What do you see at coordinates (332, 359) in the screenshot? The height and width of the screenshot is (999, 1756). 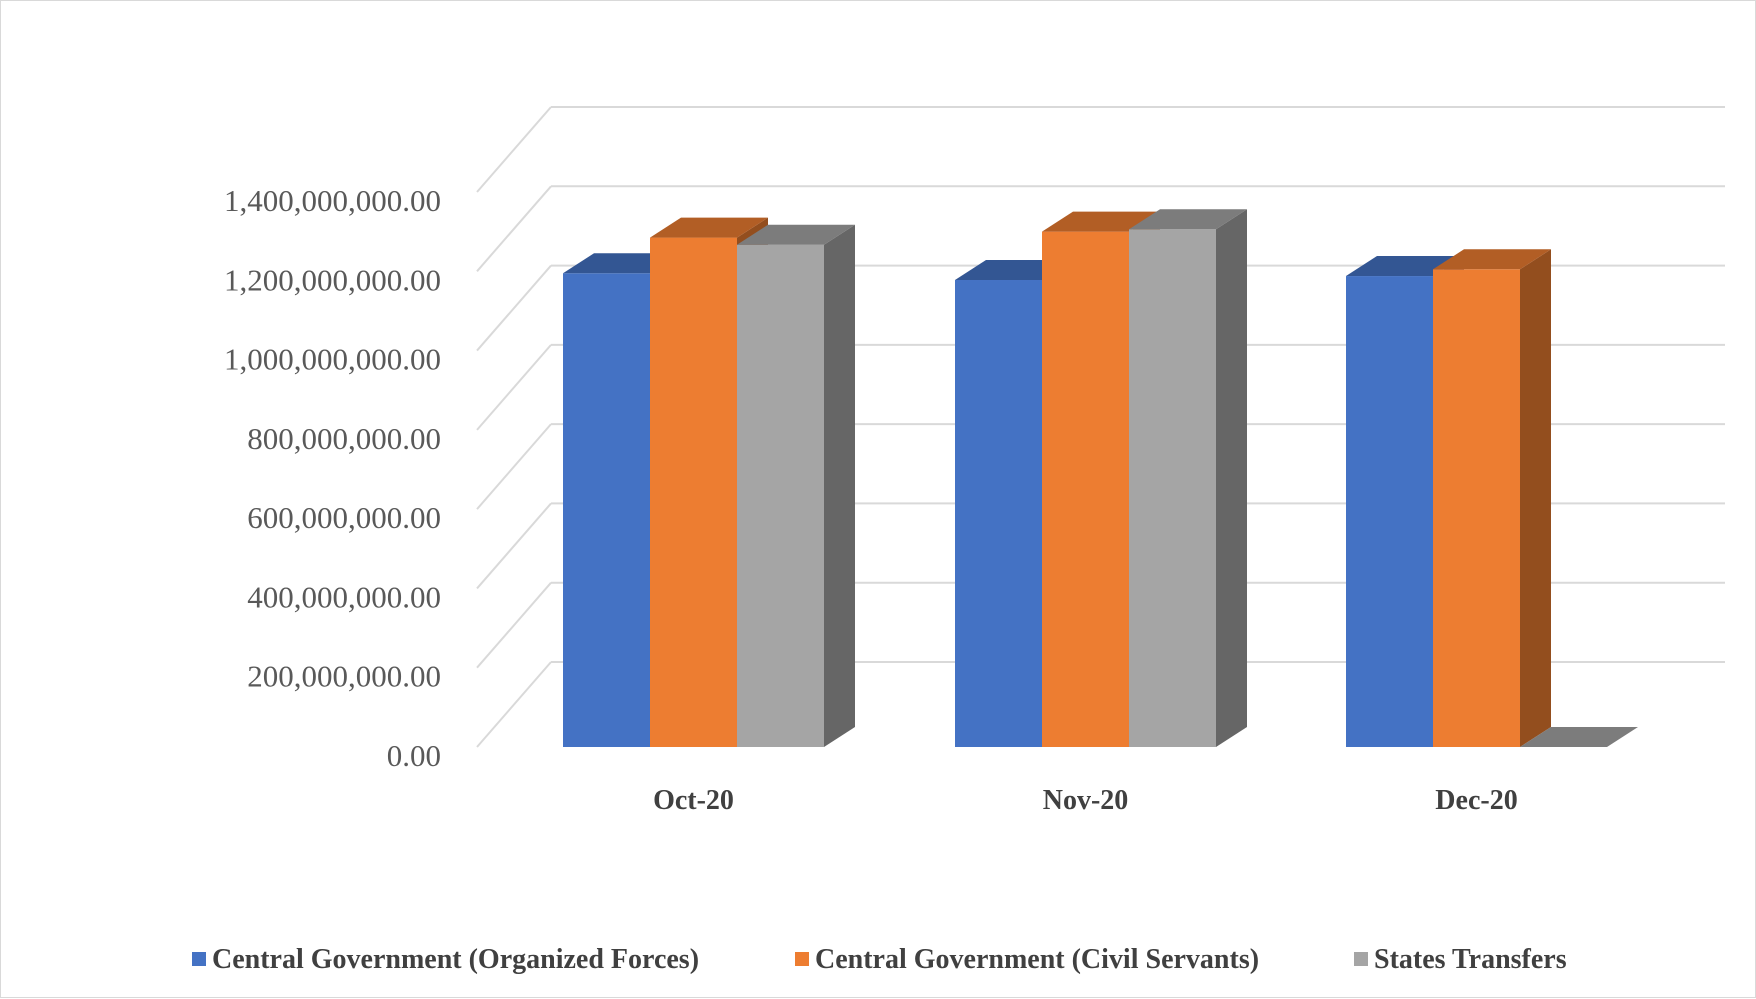 I see `y-tick-label: 1,000,000,000.00` at bounding box center [332, 359].